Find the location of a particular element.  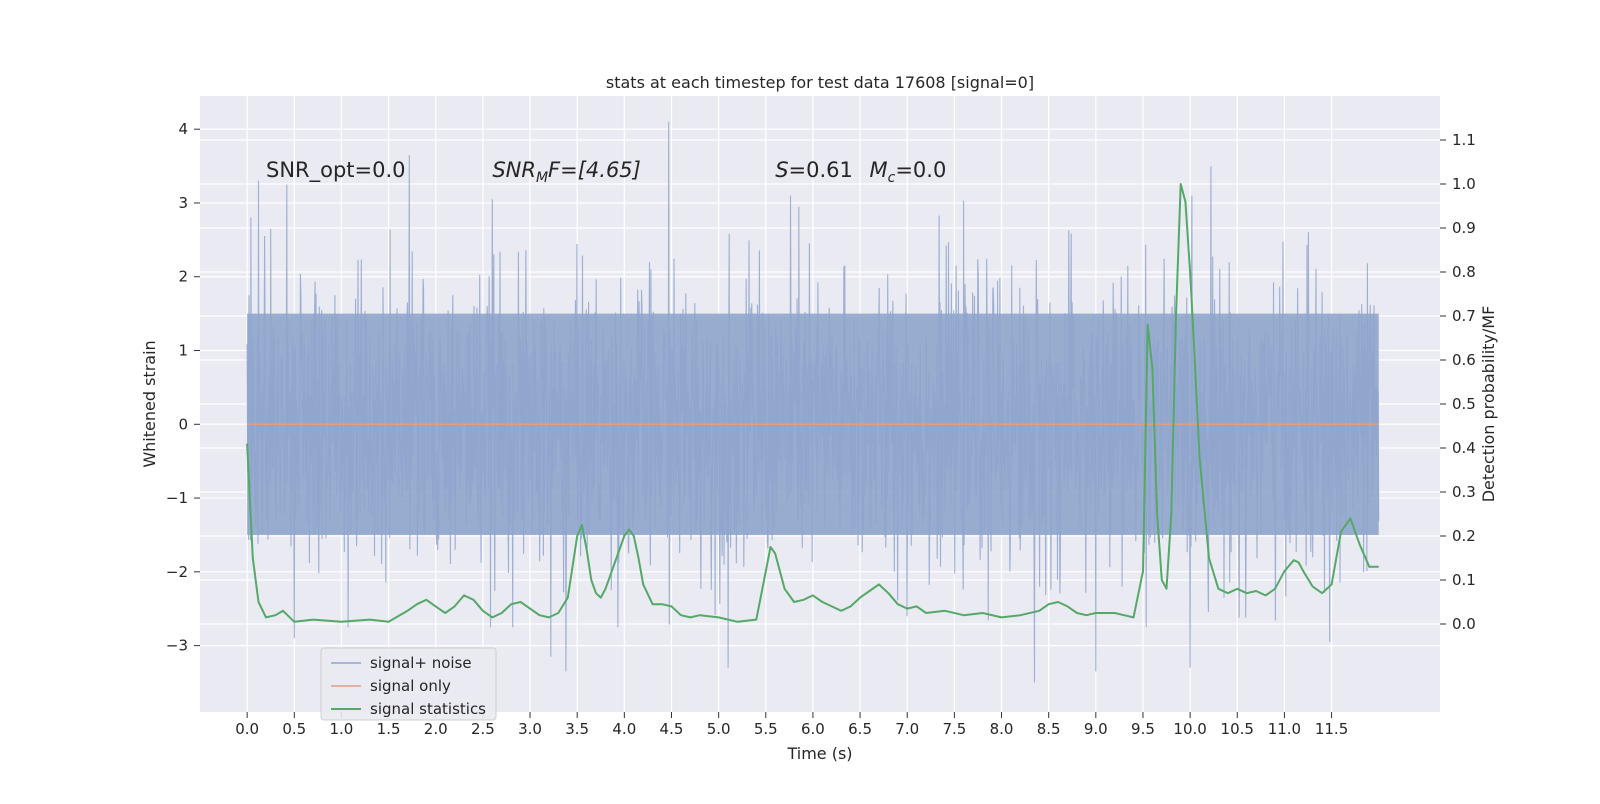

x-tick-label: 8.5 is located at coordinates (1049, 729).